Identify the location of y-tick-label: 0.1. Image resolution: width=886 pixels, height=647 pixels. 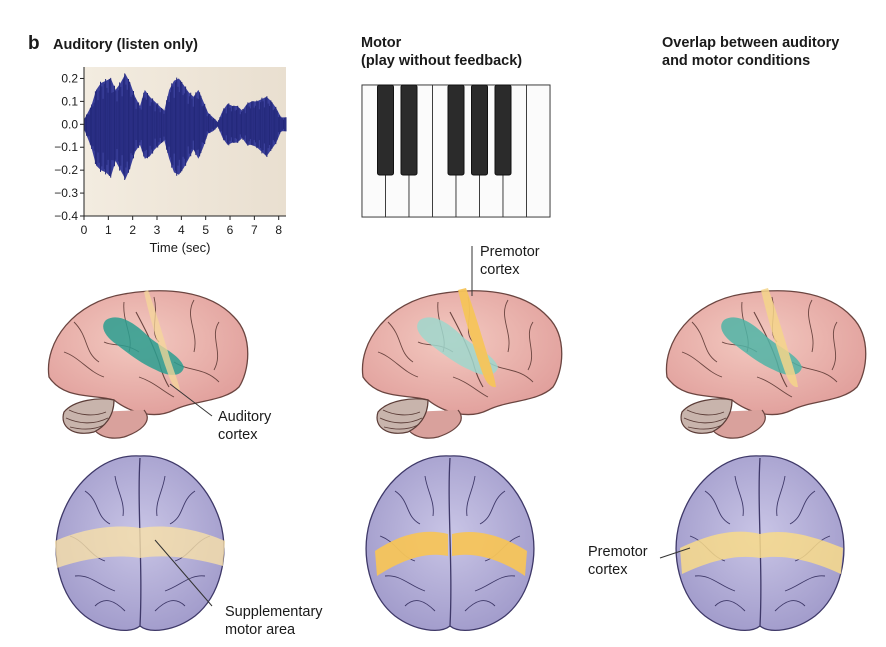
(69, 101).